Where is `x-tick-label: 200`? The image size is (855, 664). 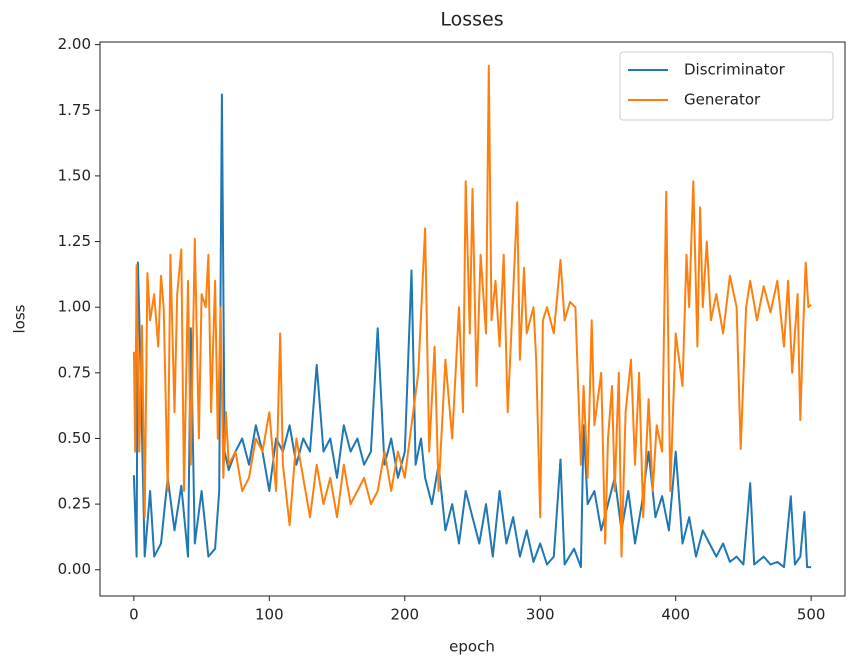
x-tick-label: 200 is located at coordinates (404, 615).